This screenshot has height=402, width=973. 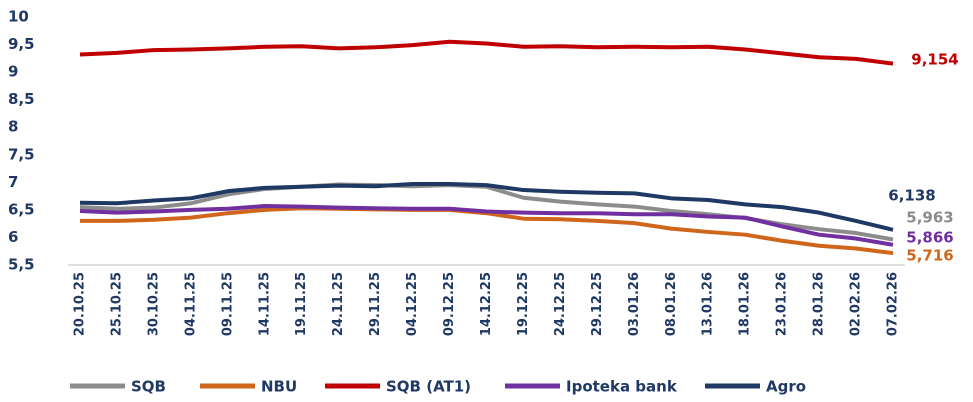 What do you see at coordinates (428, 387) in the screenshot?
I see `legend-label: SQB (AT1)` at bounding box center [428, 387].